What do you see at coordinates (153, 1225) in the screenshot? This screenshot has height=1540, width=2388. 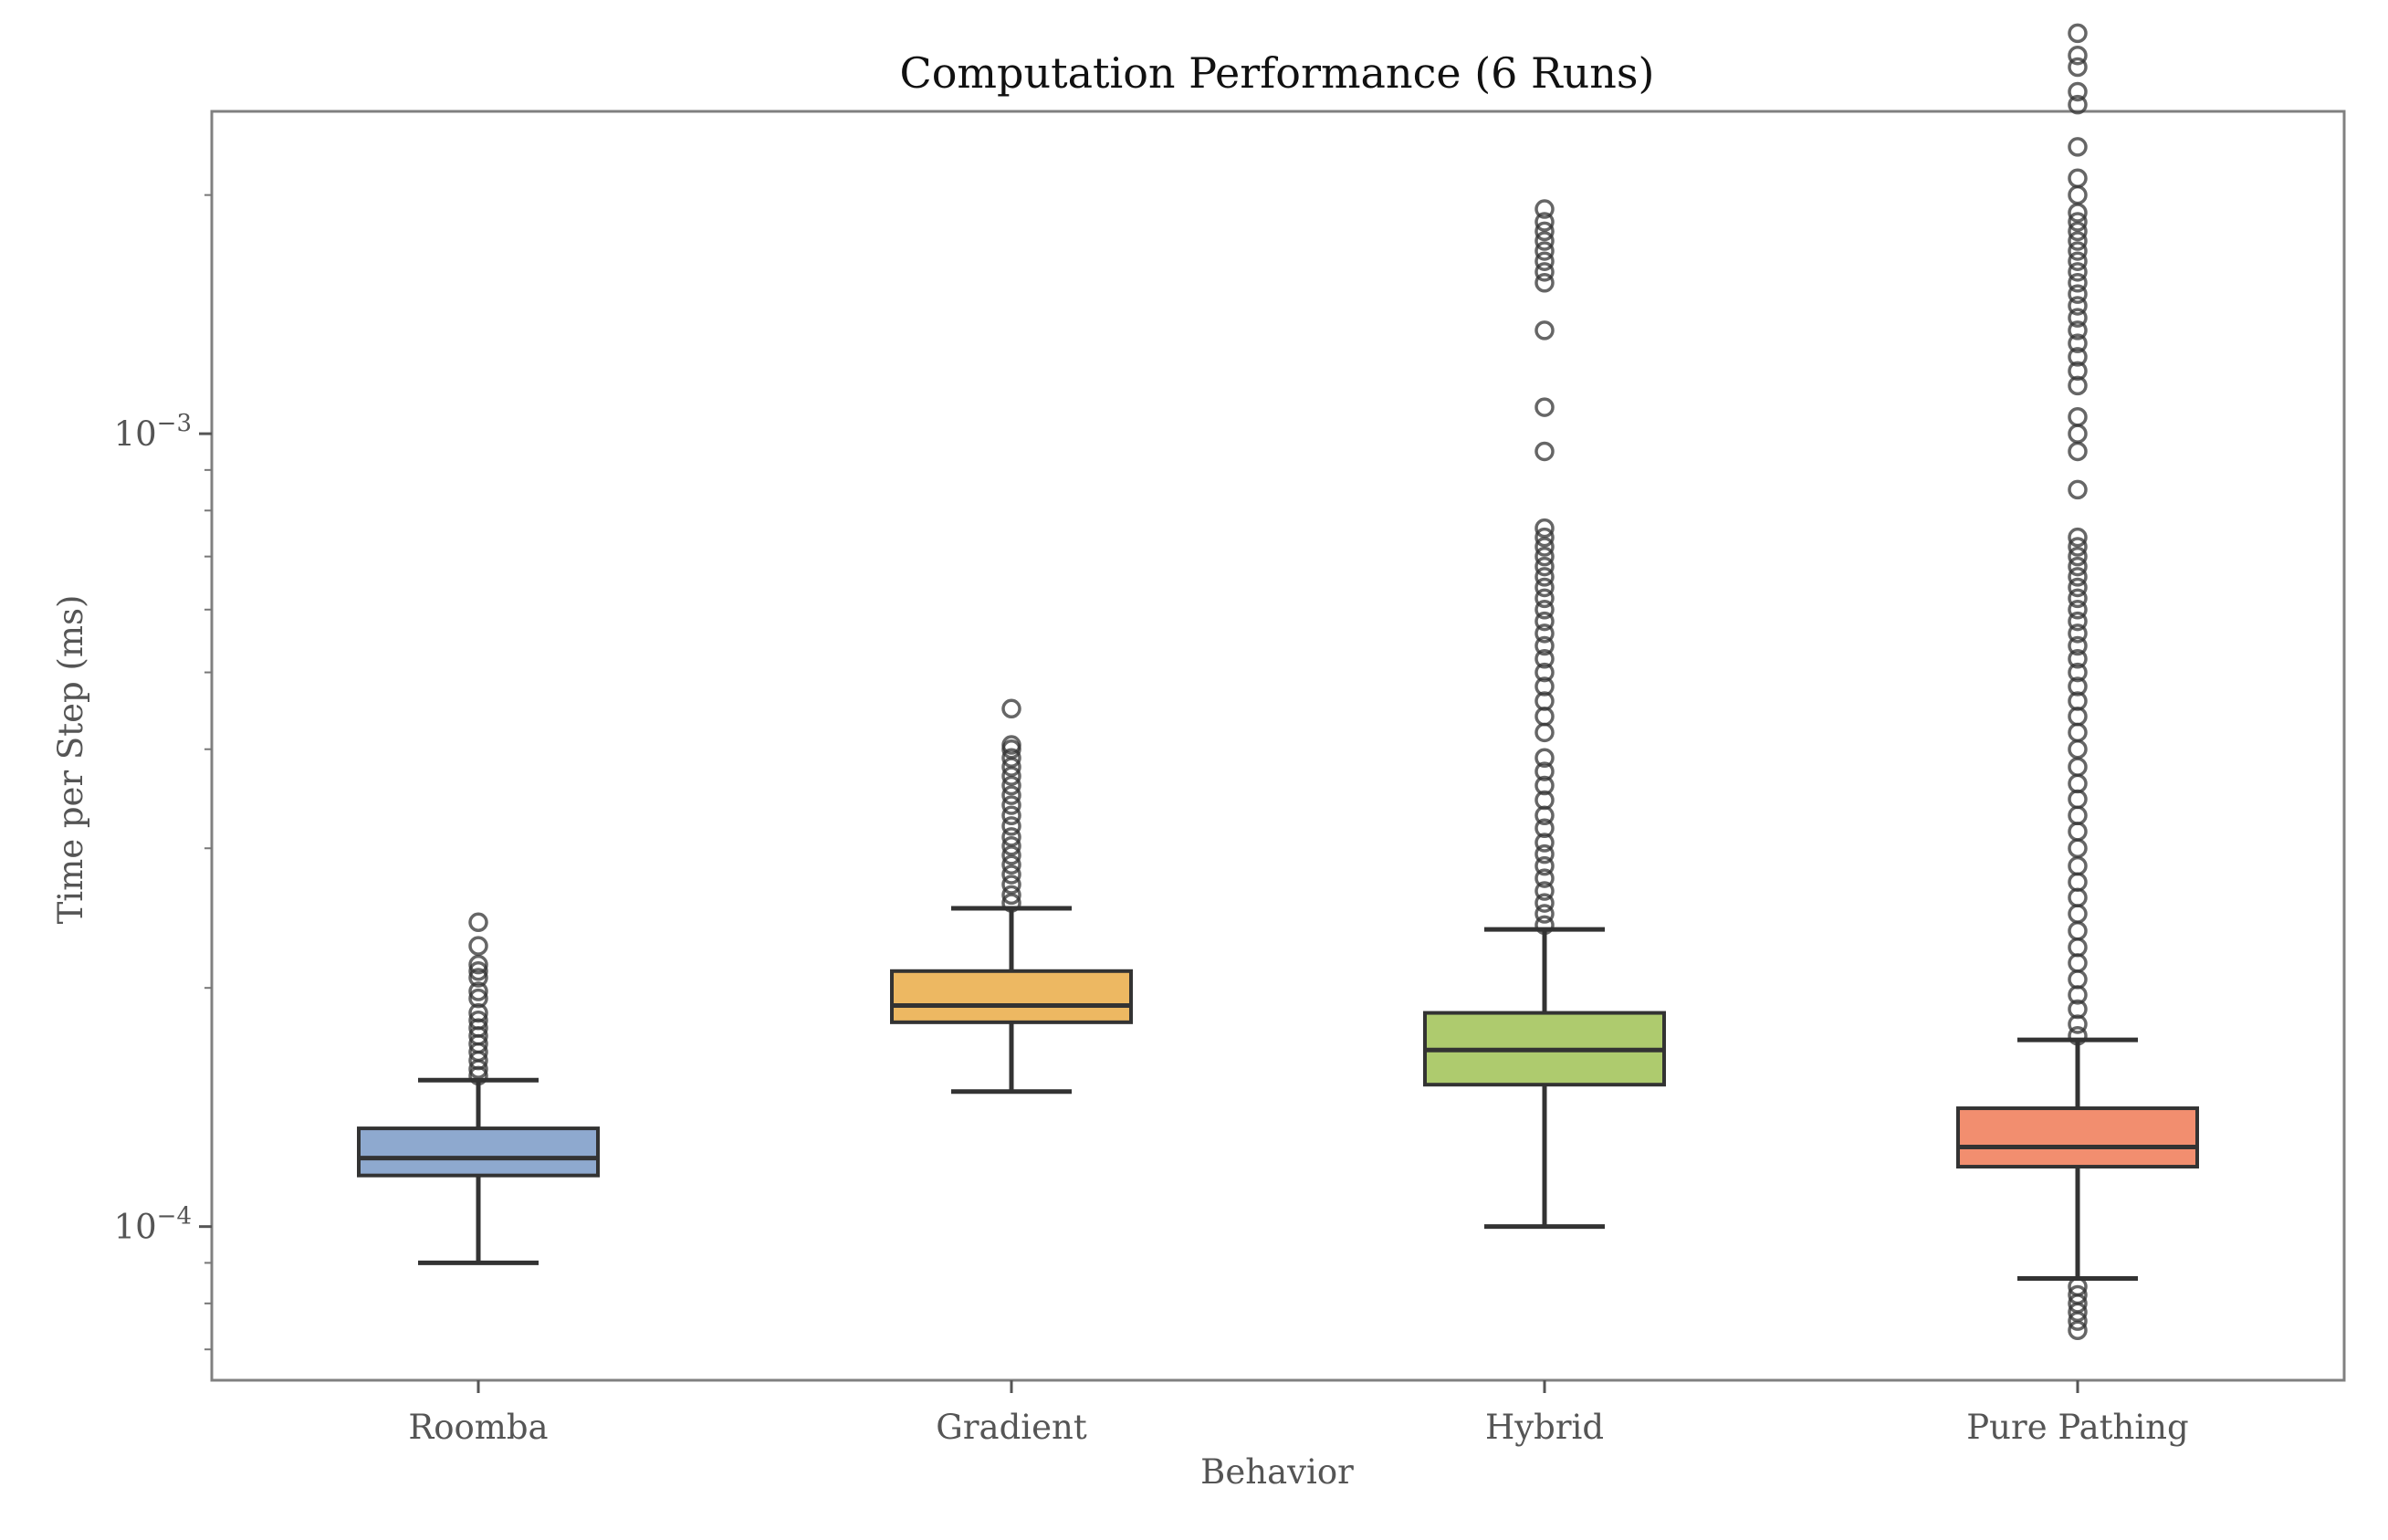 I see `y-tick-label: 10⁻⁴` at bounding box center [153, 1225].